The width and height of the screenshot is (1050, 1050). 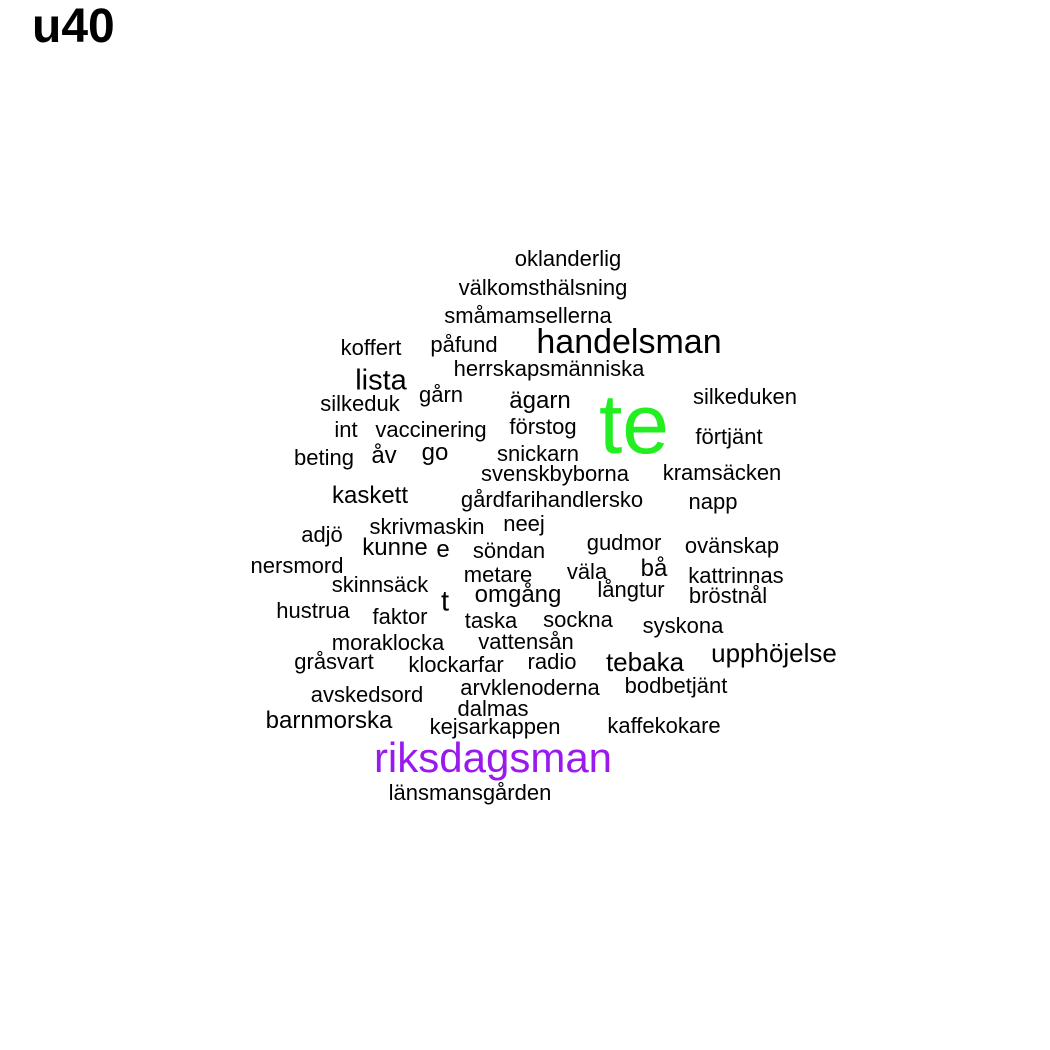 I want to click on cloud-word: kattrinnas, so click(x=736, y=575).